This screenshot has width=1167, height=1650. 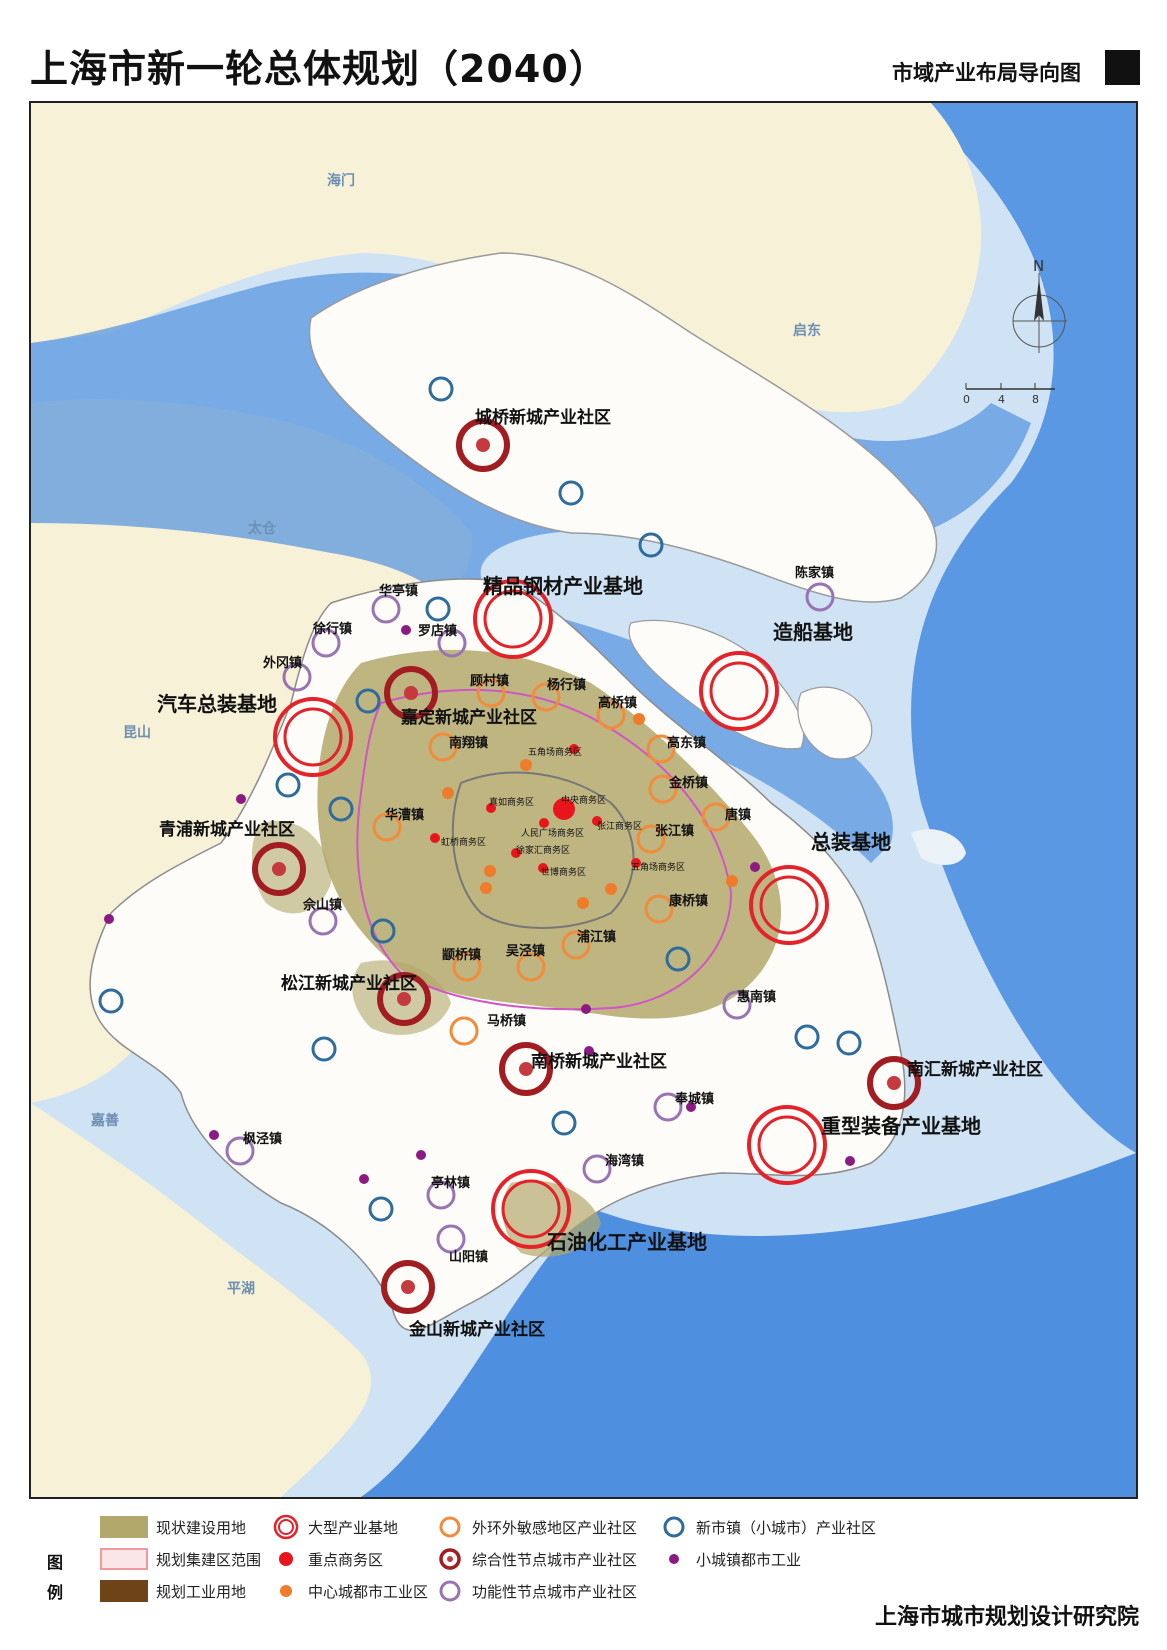 I want to click on institute-name: 上海市城市规划设计研究院, so click(x=1006, y=1617).